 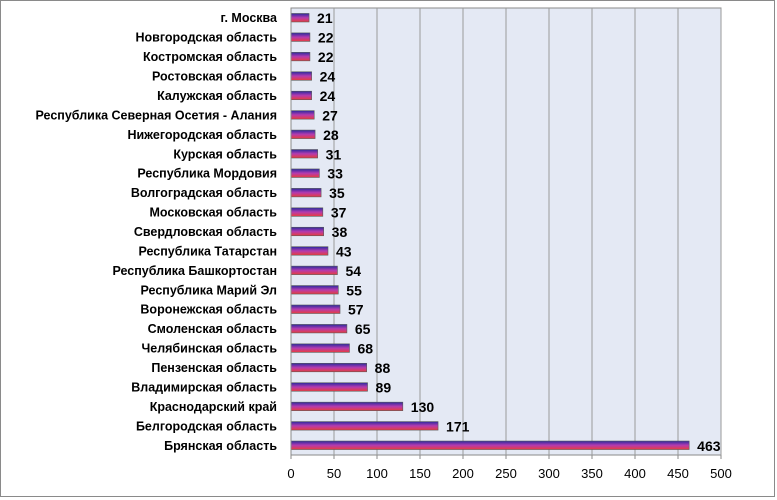 What do you see at coordinates (204, 387) in the screenshot?
I see `category-label: Владимирская область` at bounding box center [204, 387].